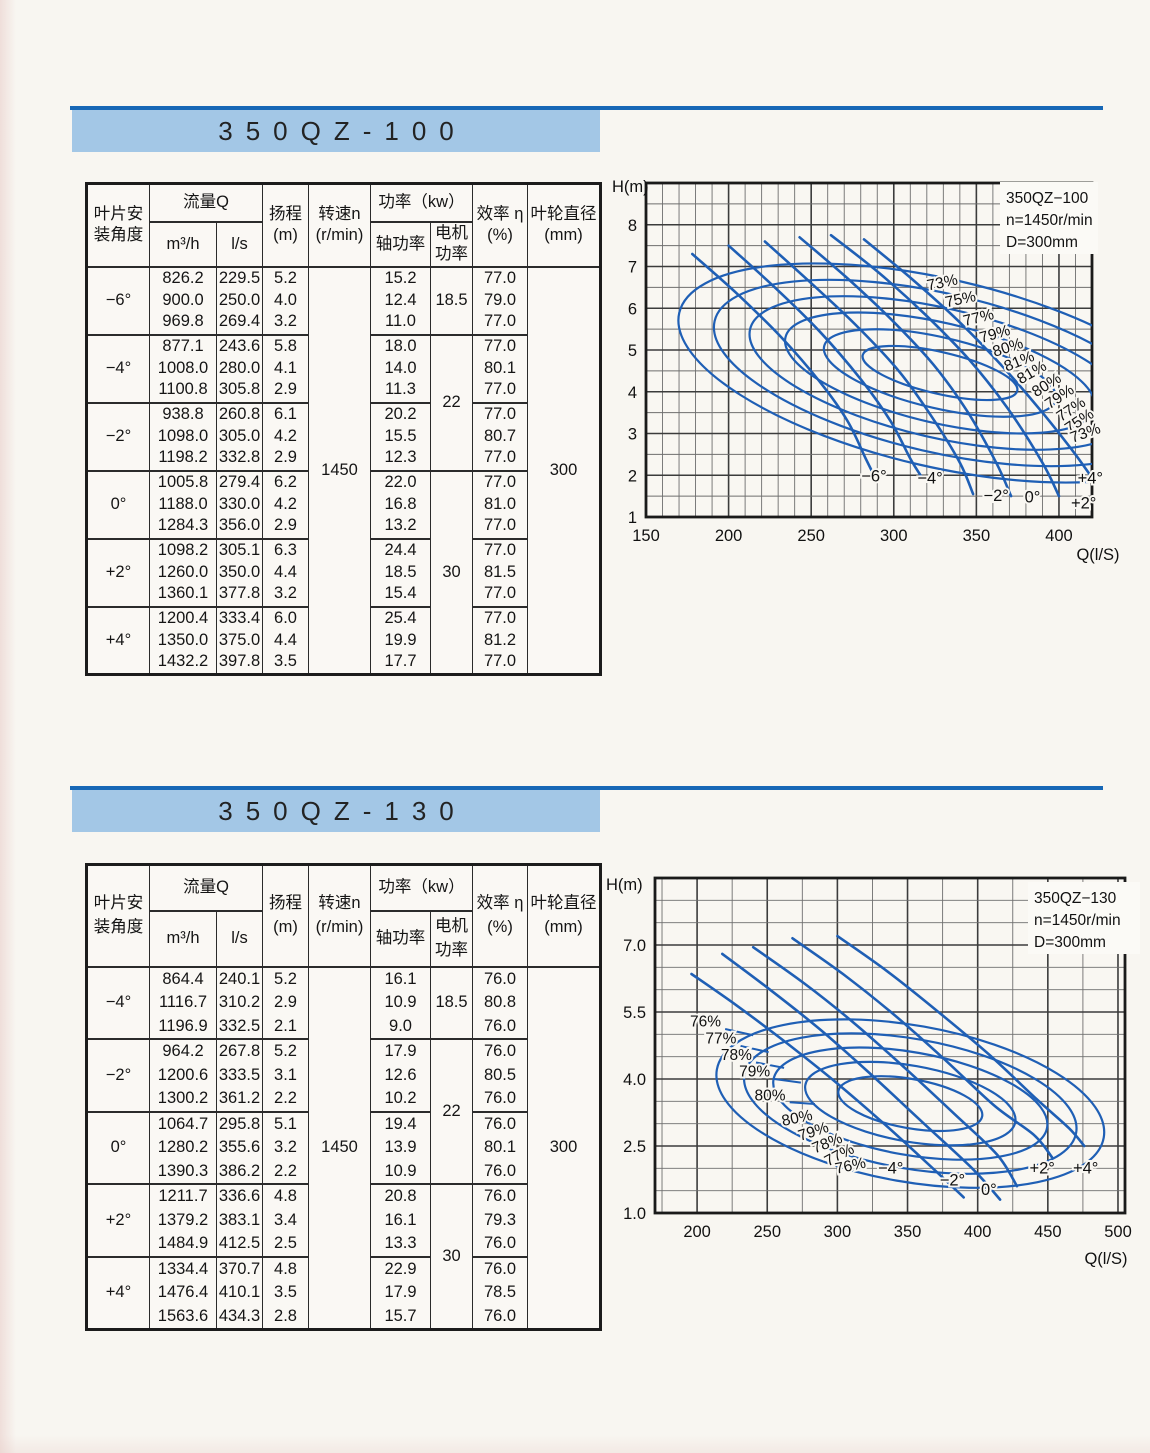 This screenshot has width=1150, height=1453. Describe the element at coordinates (632, 268) in the screenshot. I see `y-tick-label: 7` at that location.